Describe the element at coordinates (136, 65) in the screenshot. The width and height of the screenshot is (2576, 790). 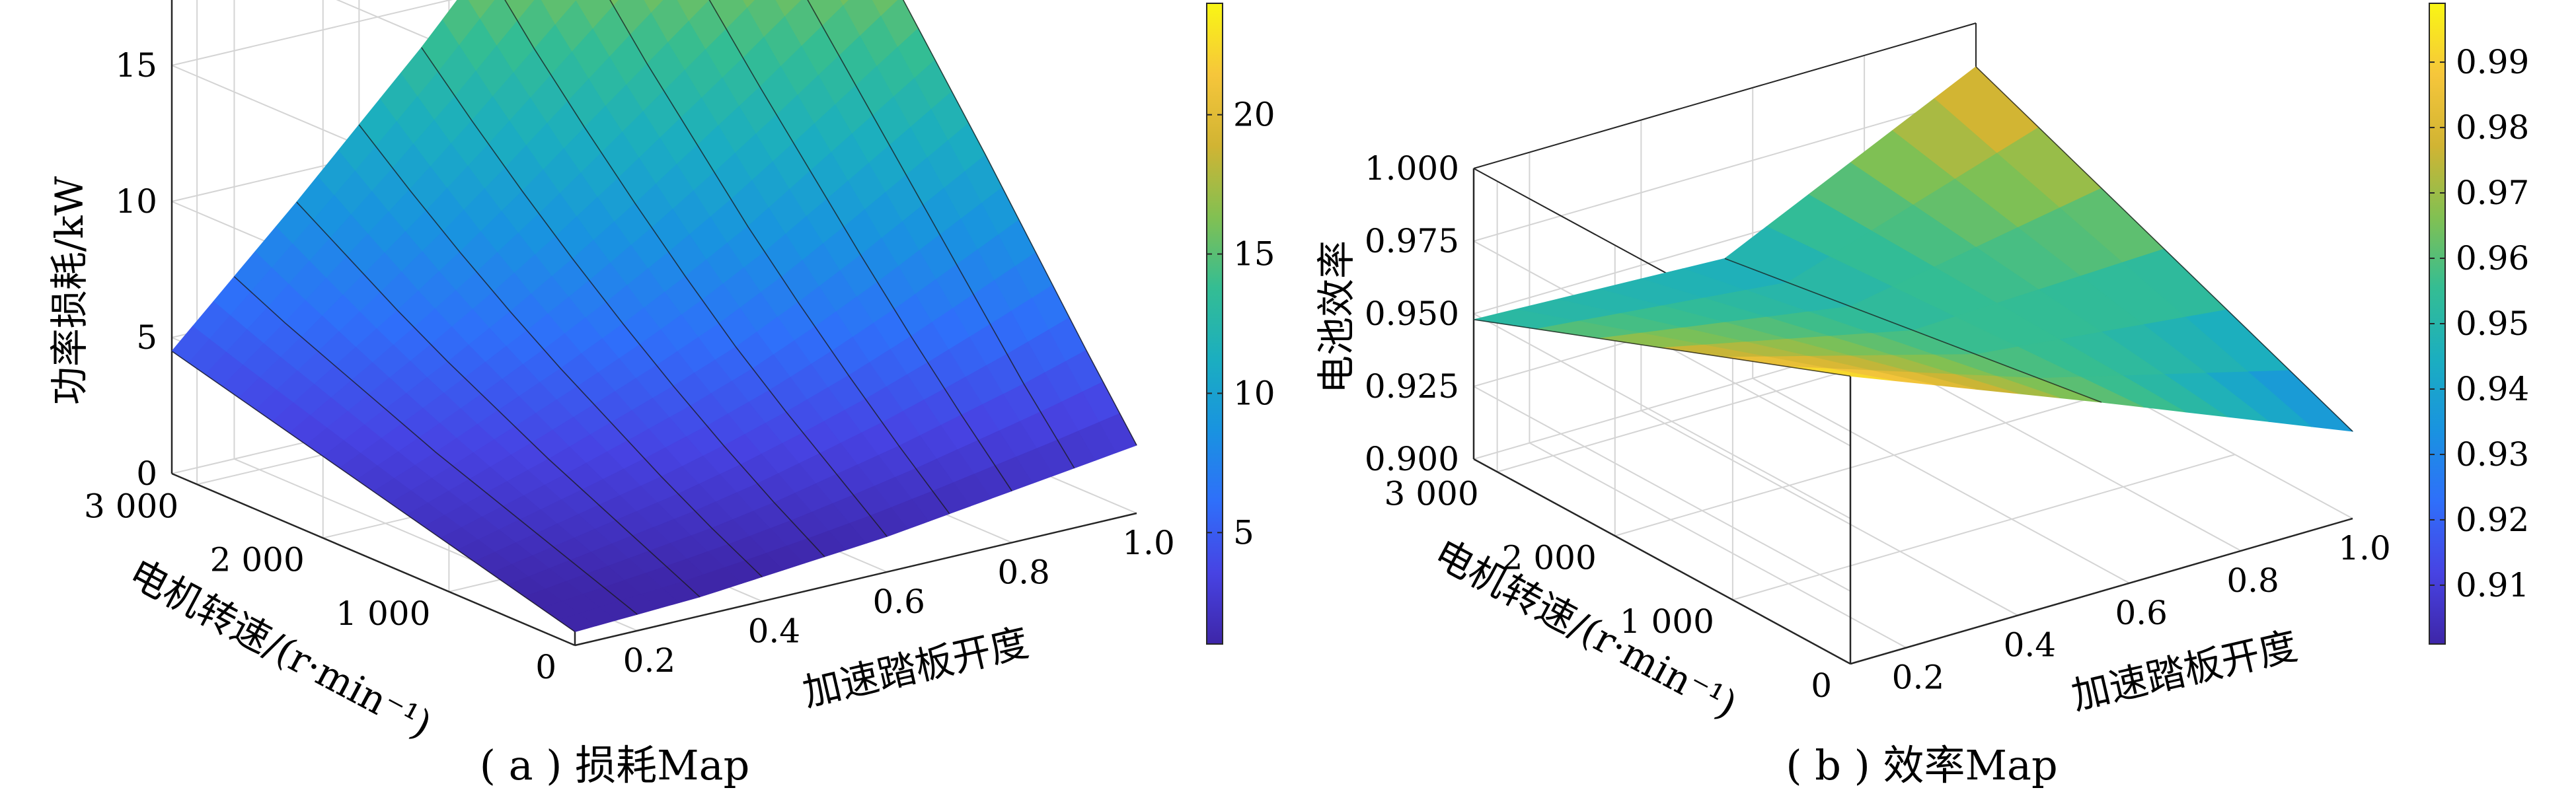
I see `z-tick-label: 15` at that location.